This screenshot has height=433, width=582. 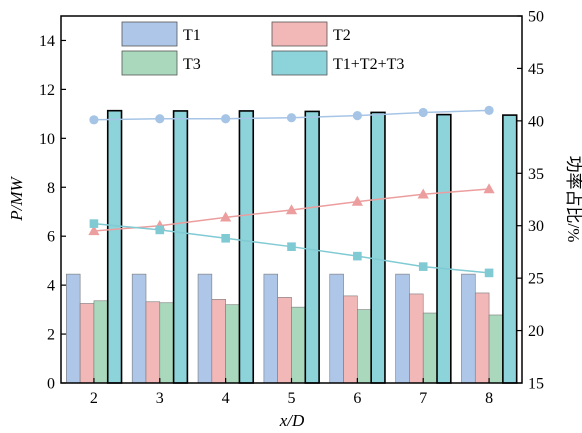 I want to click on y-right-tick-label-35: 35, so click(x=536, y=174).